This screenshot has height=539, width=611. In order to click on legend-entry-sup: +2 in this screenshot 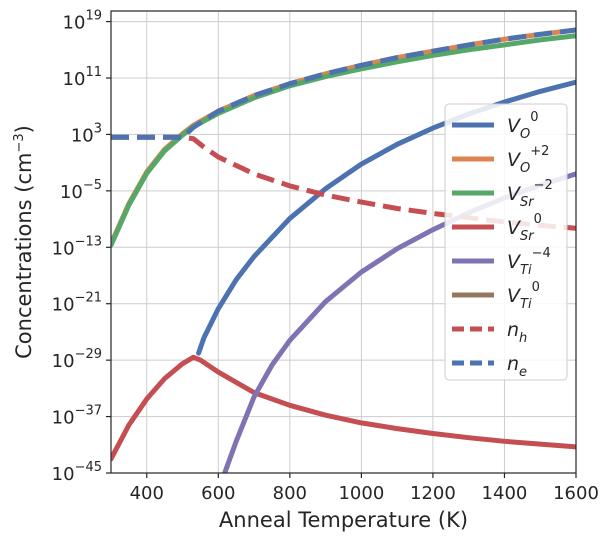, I will do `click(539, 151)`.